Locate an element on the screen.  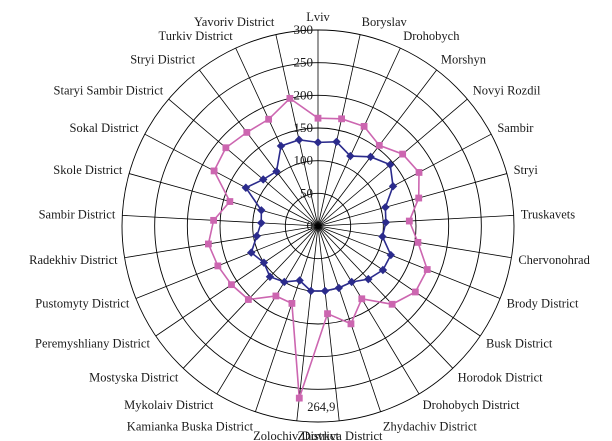
tick-label: 300 is located at coordinates (304, 29).